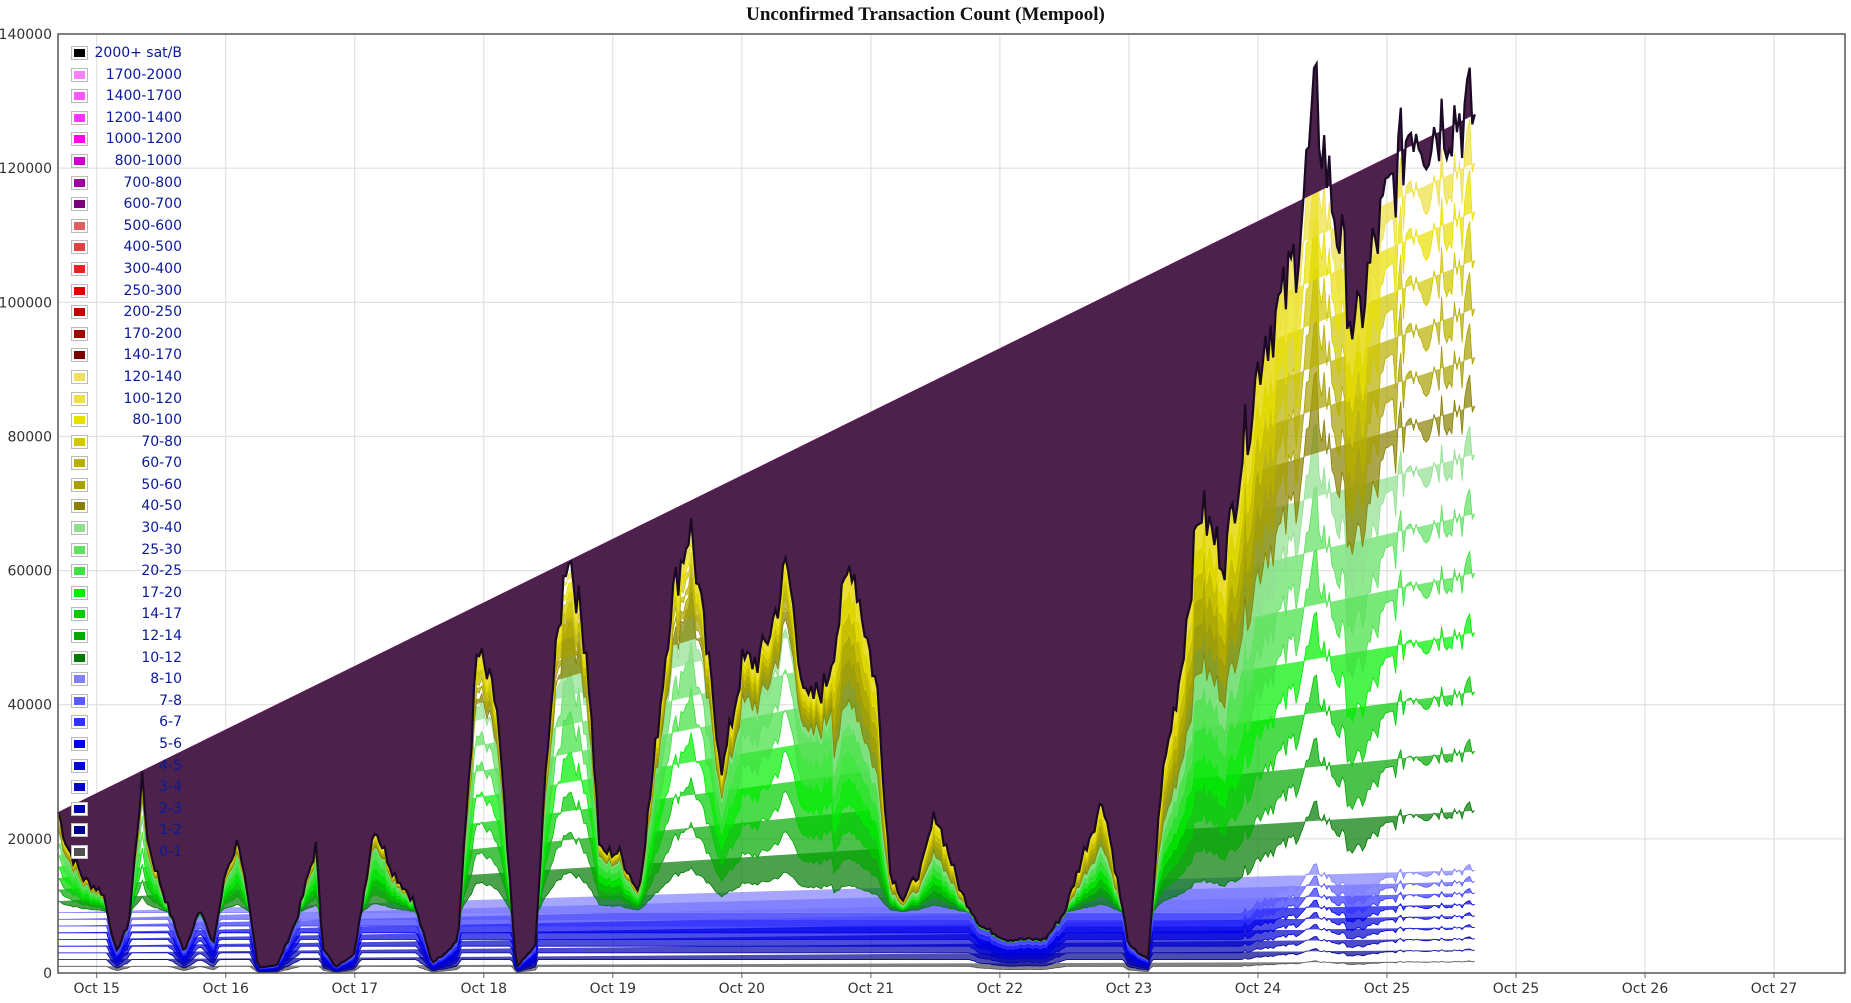 Image resolution: width=1851 pixels, height=1003 pixels. Describe the element at coordinates (127, 444) in the screenshot. I see `legend-item: 70-80` at that location.